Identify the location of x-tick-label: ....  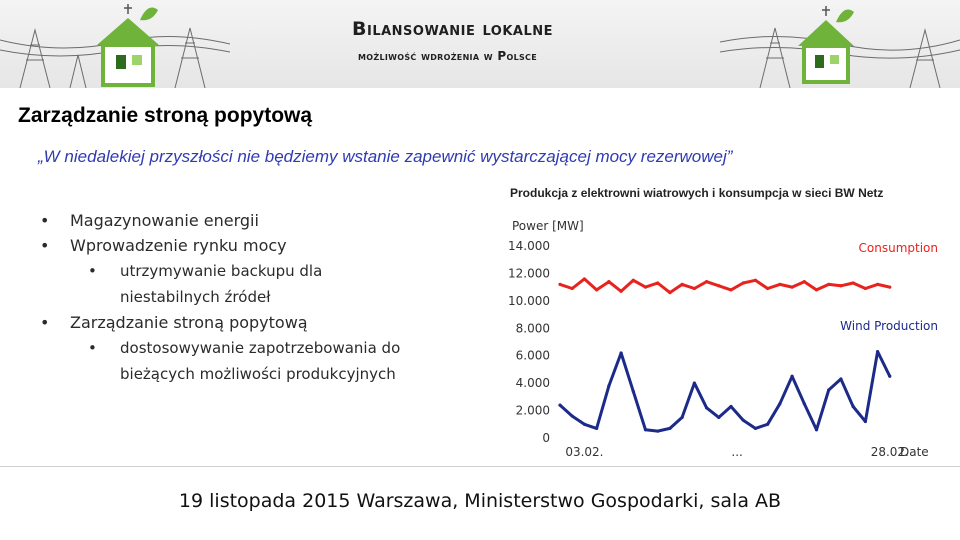
(736, 452).